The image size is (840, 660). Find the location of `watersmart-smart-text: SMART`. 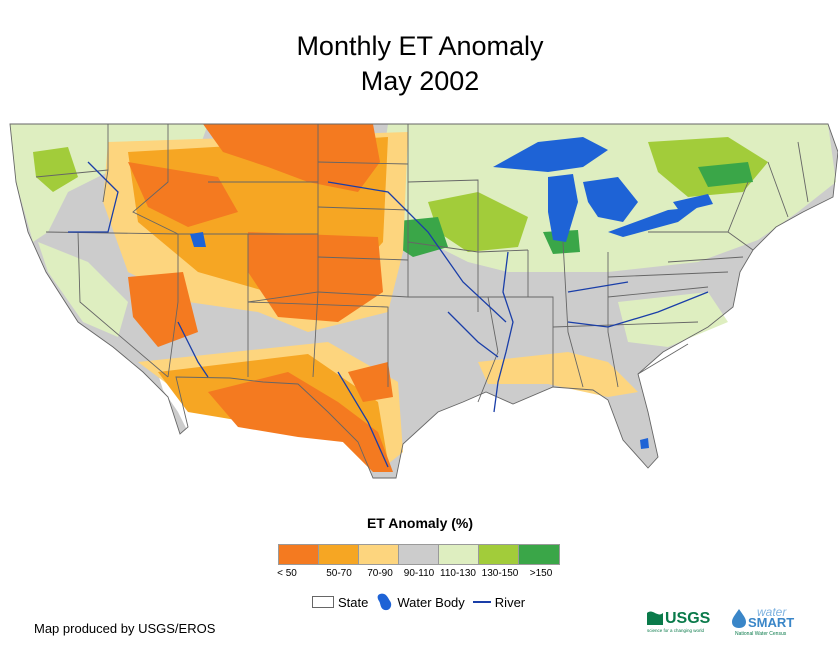

watersmart-smart-text: SMART is located at coordinates (771, 622).